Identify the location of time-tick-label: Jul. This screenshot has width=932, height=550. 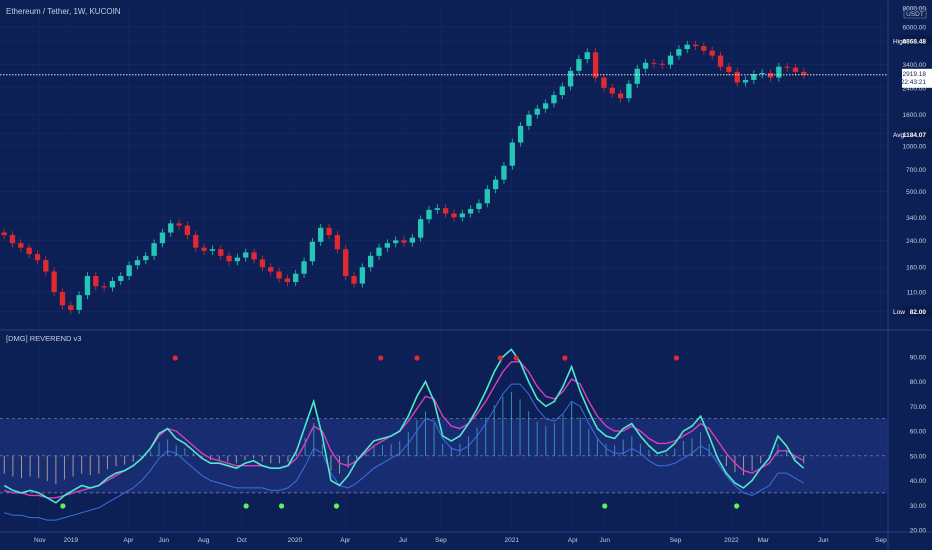
(403, 540).